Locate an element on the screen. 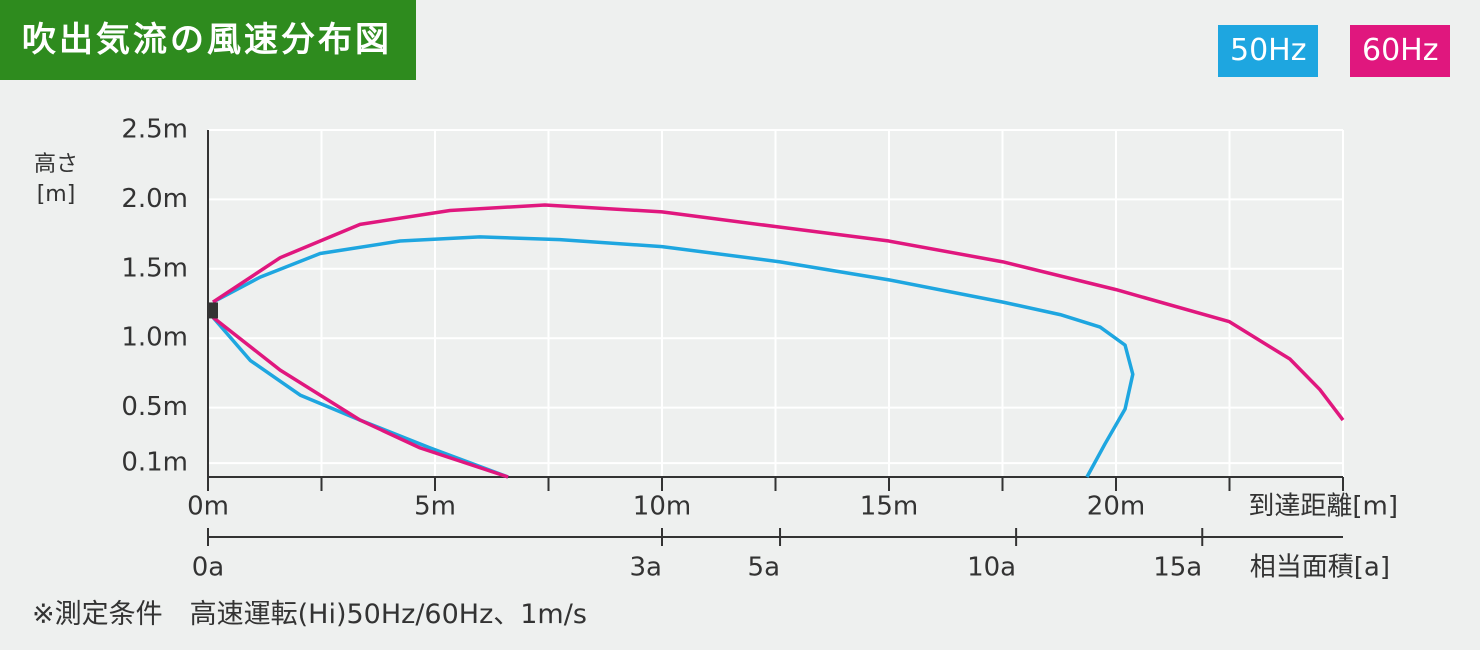  legend-item: 60Hz is located at coordinates (1400, 51).